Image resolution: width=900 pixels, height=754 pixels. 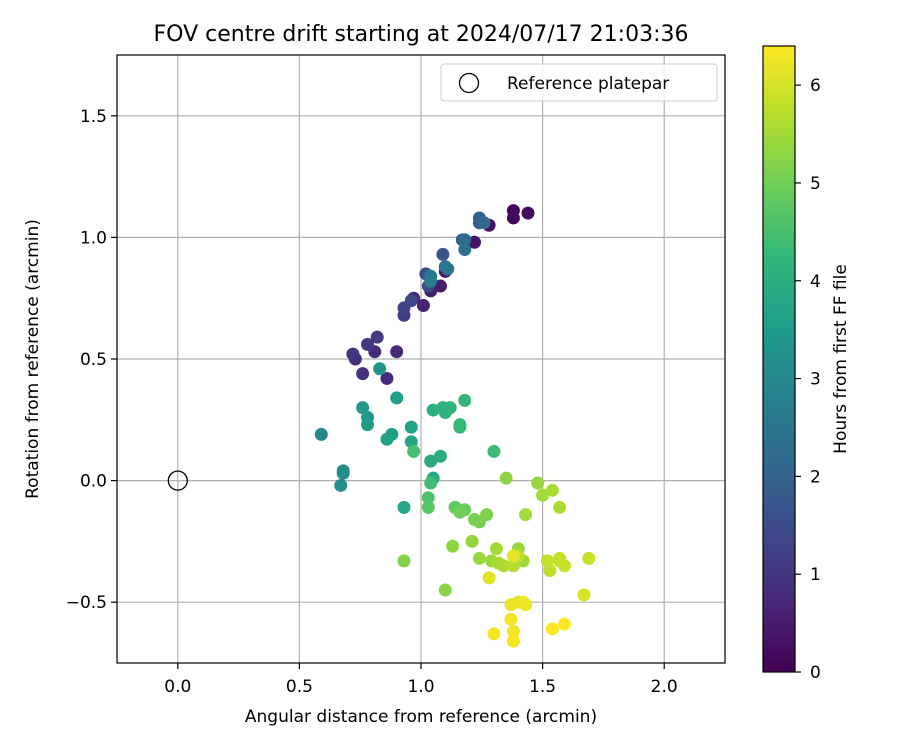 I want to click on colorbar: 0 1 2 3 4 5 6 Hours from first FF file, so click(x=806, y=364).